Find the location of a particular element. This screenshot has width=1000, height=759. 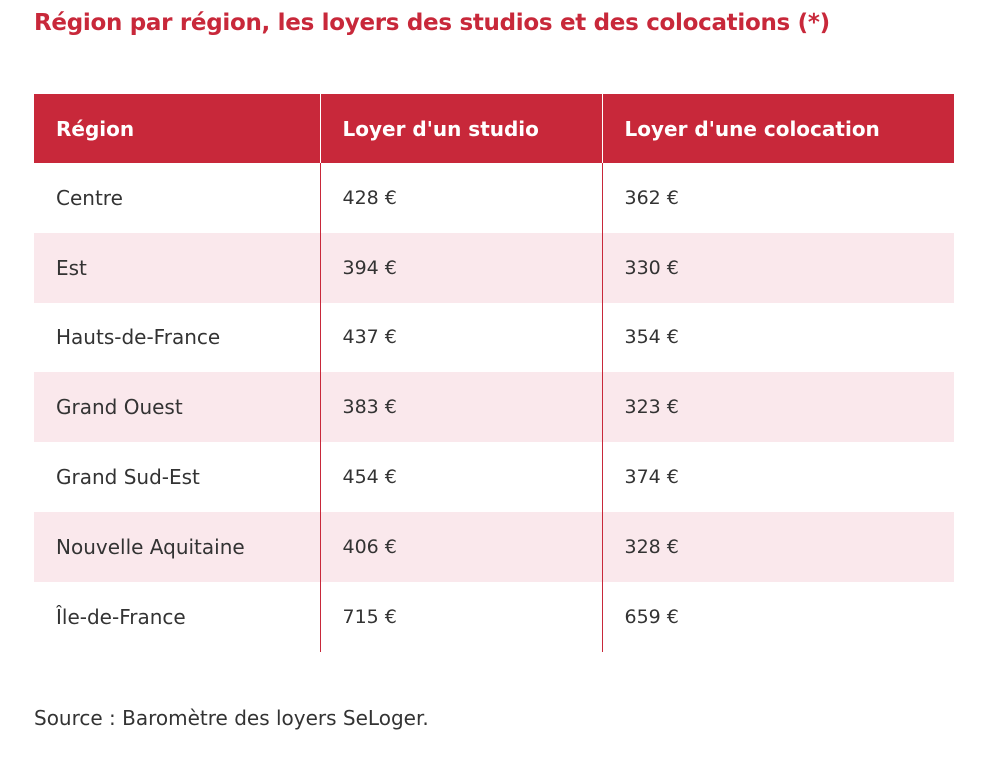

header-cell: Région is located at coordinates (177, 128).